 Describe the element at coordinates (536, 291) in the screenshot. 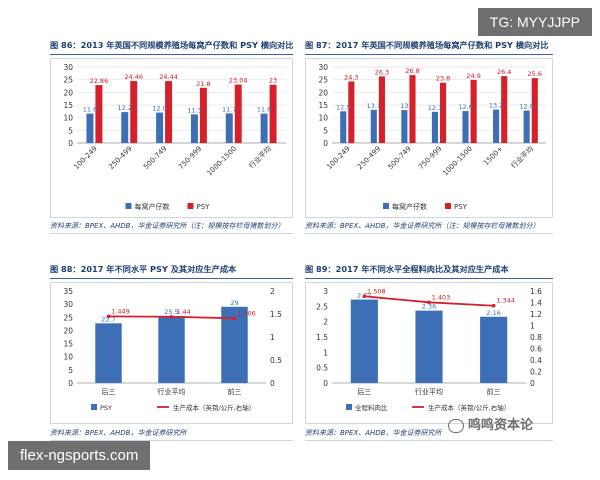

I see `y2-tick-label: 1.6` at that location.